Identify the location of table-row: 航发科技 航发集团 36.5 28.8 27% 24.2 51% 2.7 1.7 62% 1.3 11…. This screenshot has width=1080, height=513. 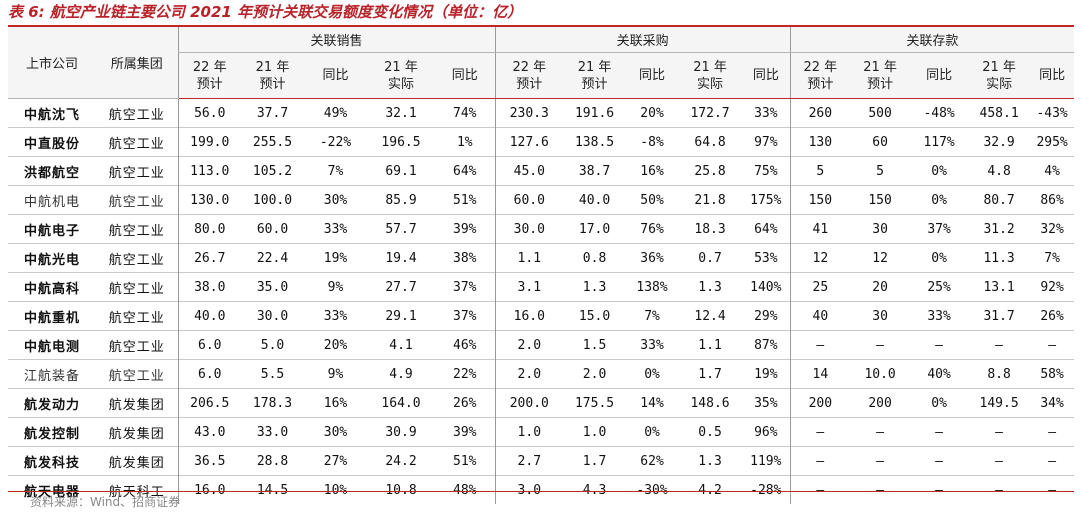
(541, 461).